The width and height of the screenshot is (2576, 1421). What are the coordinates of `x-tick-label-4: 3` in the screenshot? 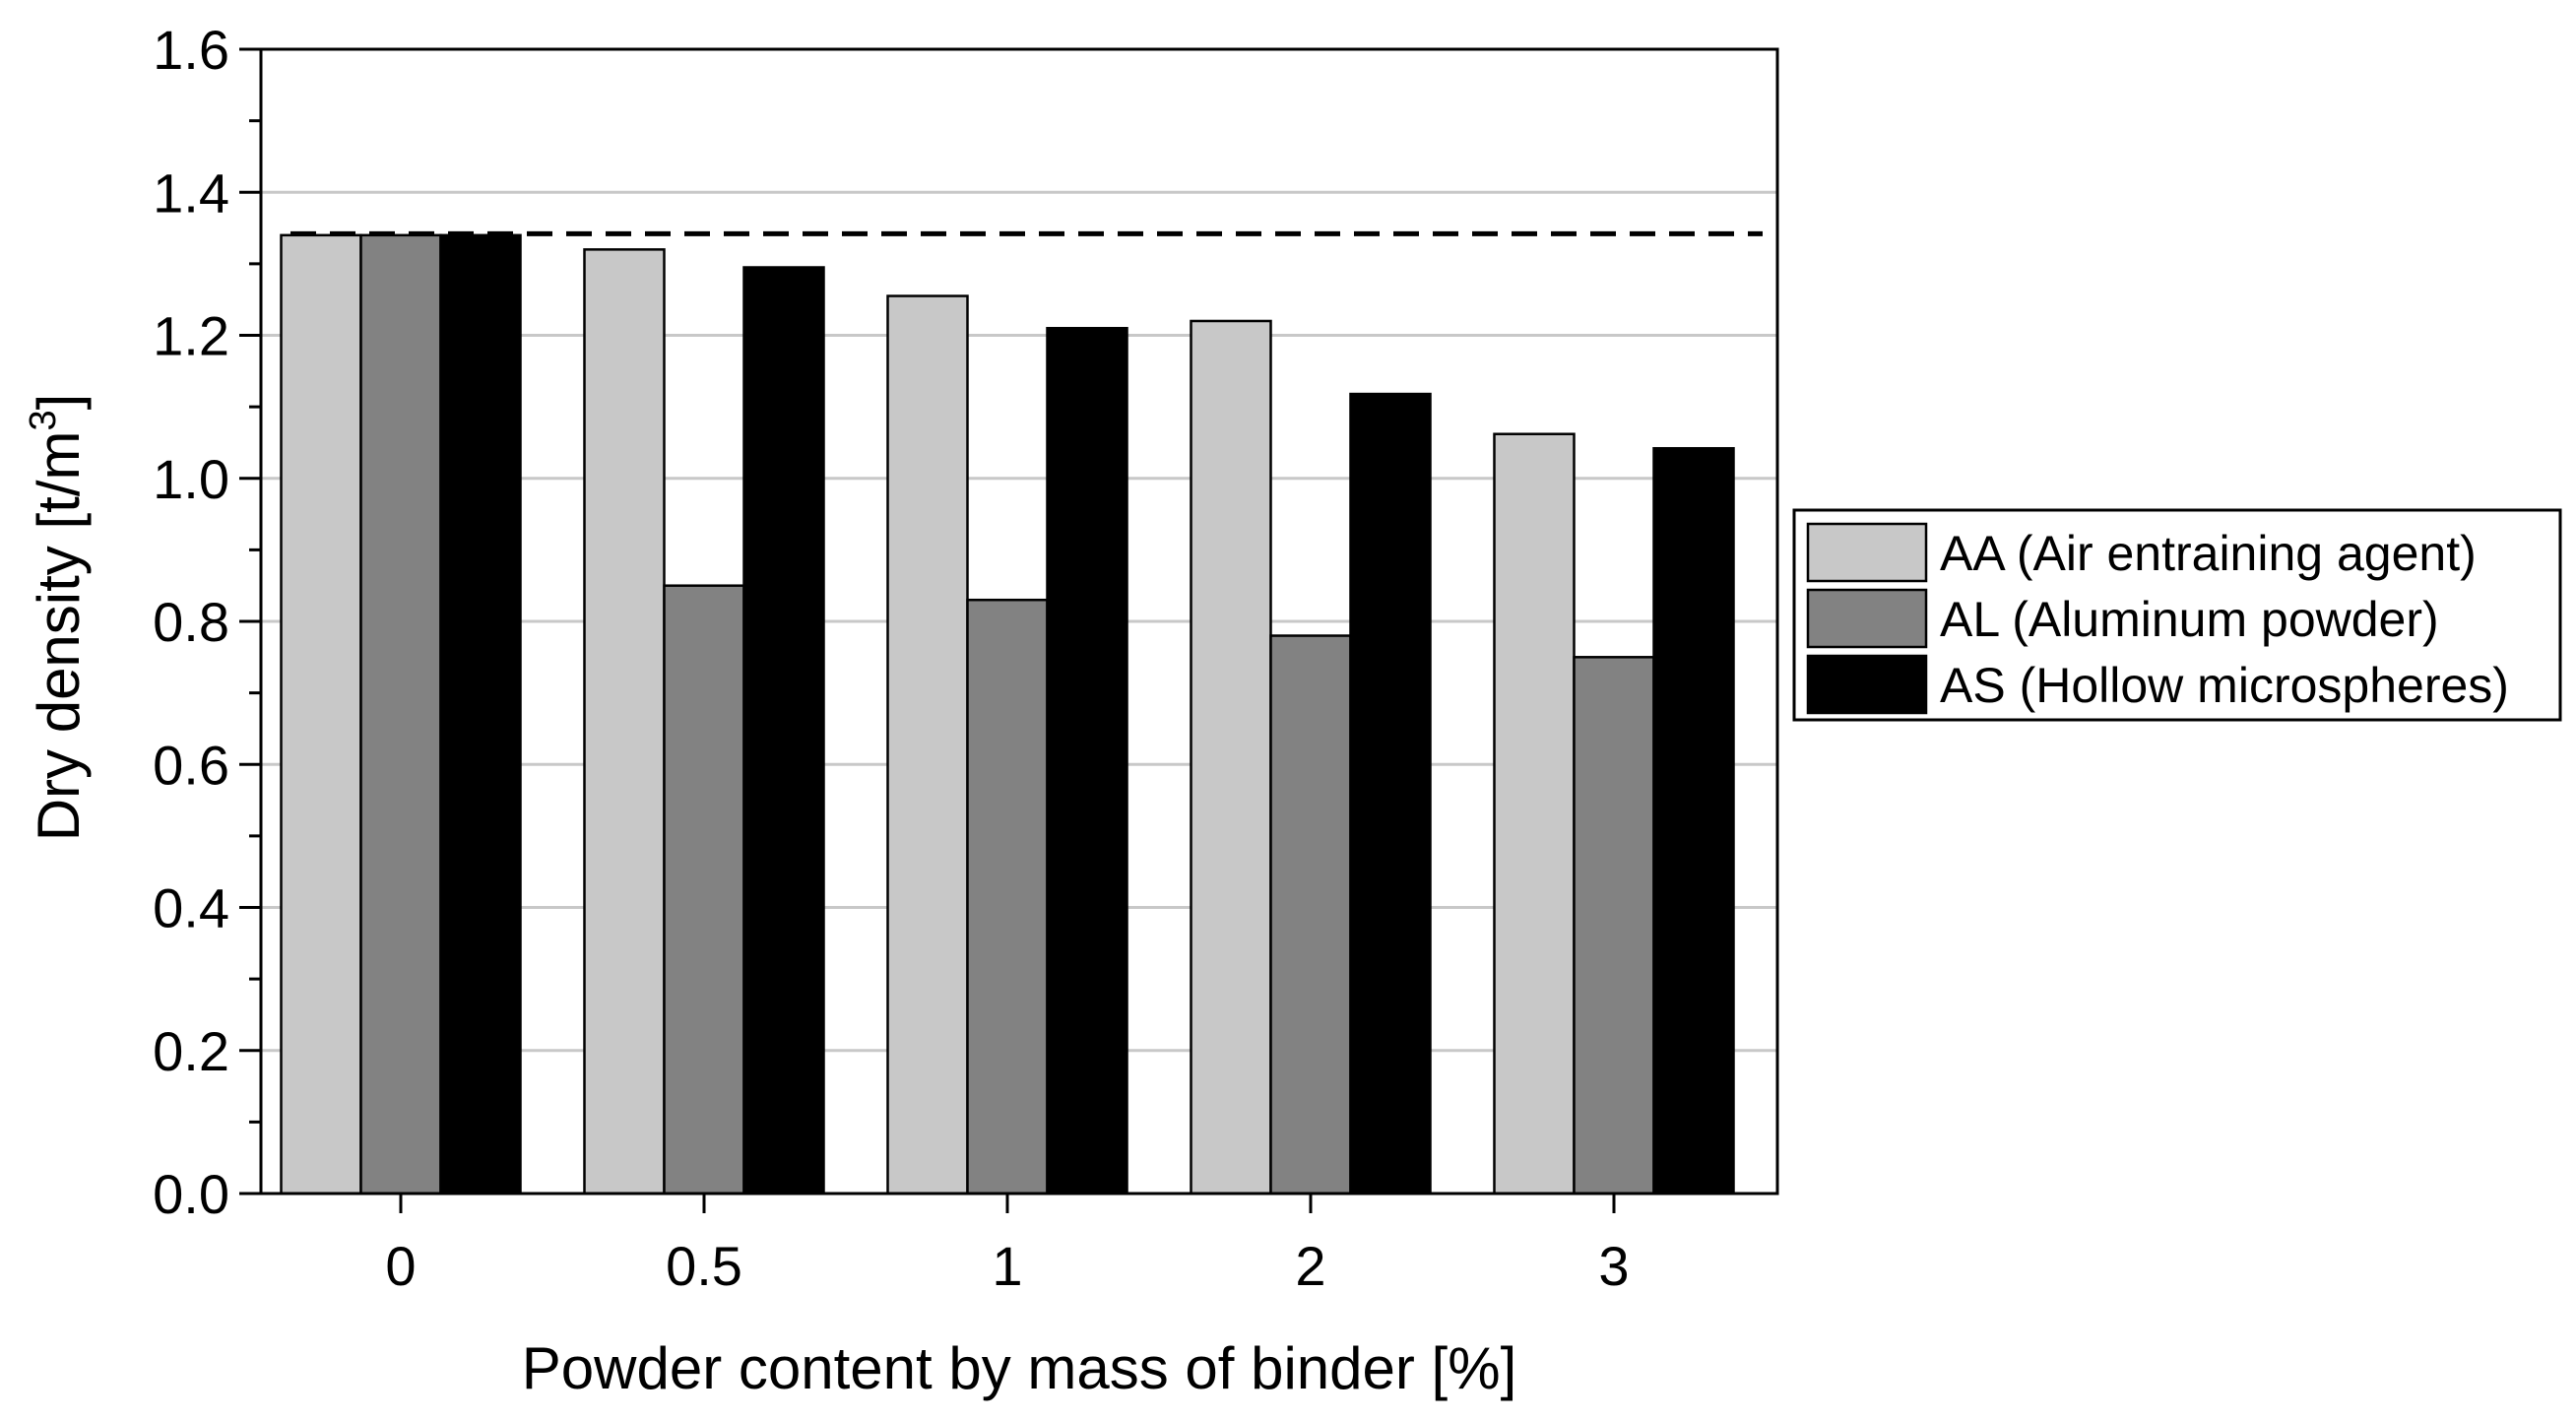 It's located at (1613, 1266).